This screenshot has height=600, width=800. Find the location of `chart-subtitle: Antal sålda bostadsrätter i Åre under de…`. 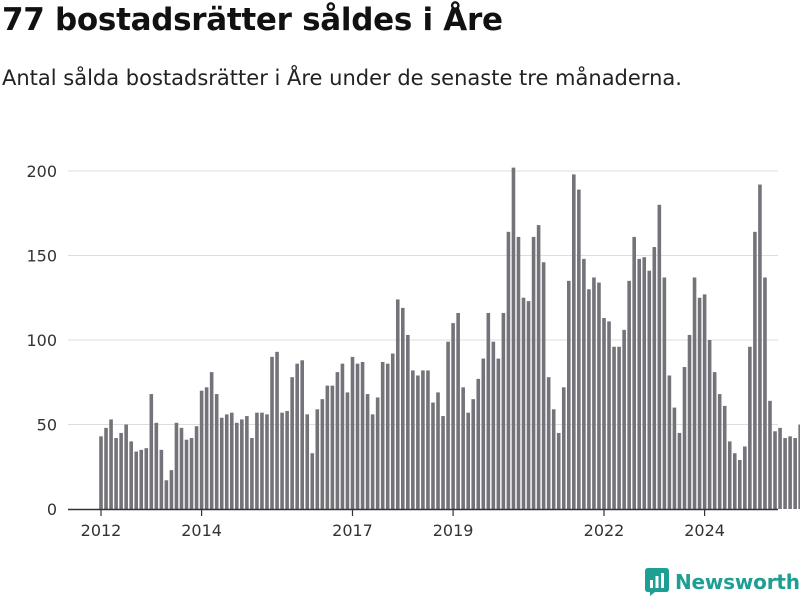

chart-subtitle: Antal sålda bostadsrätter i Åre under de… is located at coordinates (342, 78).